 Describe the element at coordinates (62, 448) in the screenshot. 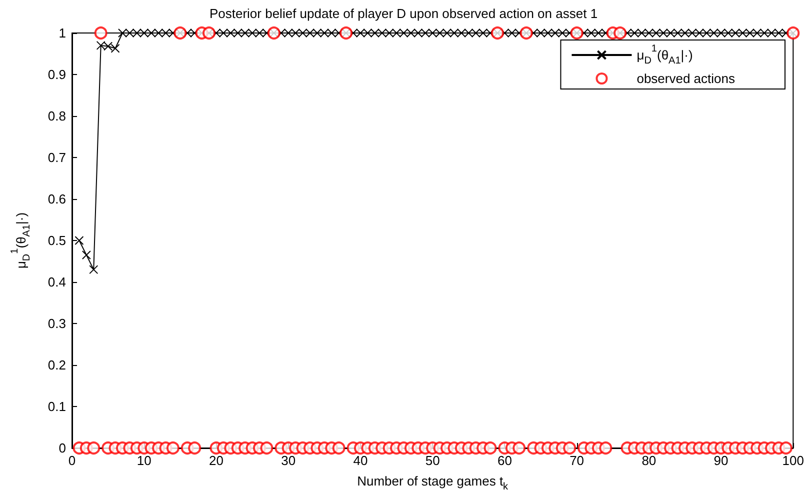

I see `y-tick-label: 0` at that location.